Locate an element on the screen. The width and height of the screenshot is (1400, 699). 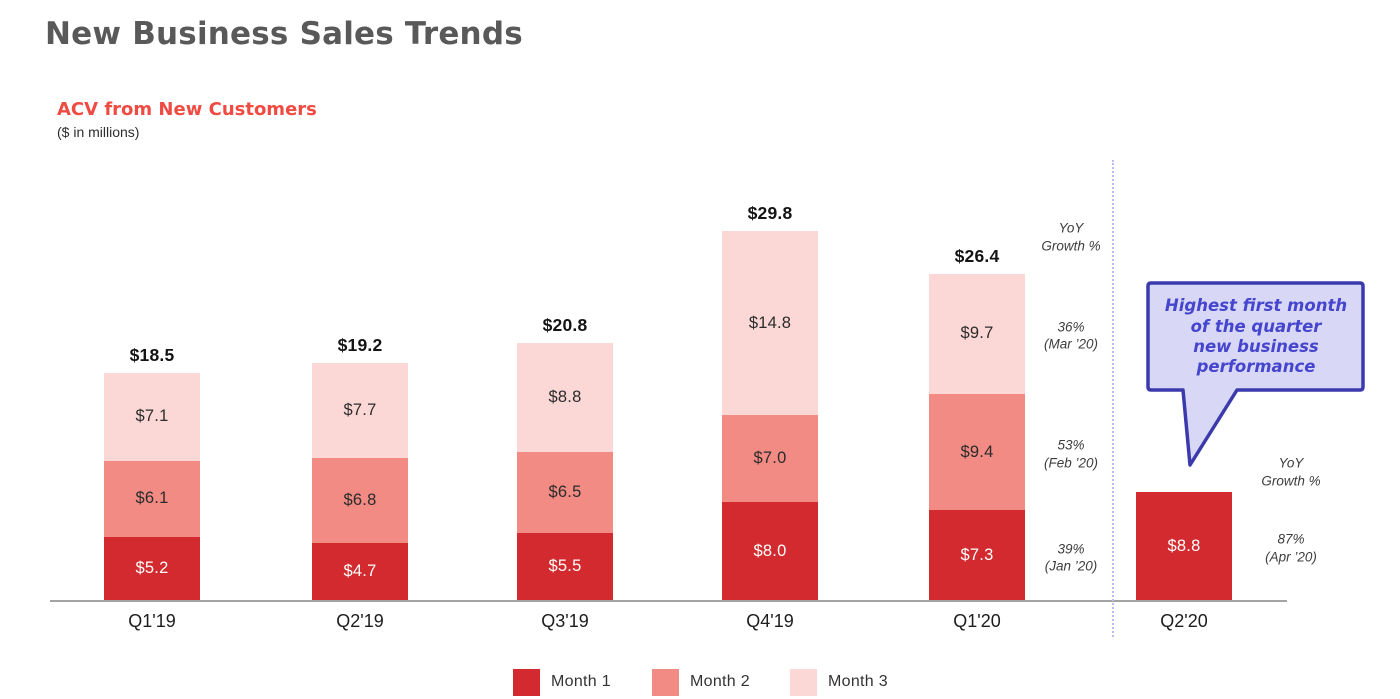
callout-bubble is located at coordinates (1255, 374).